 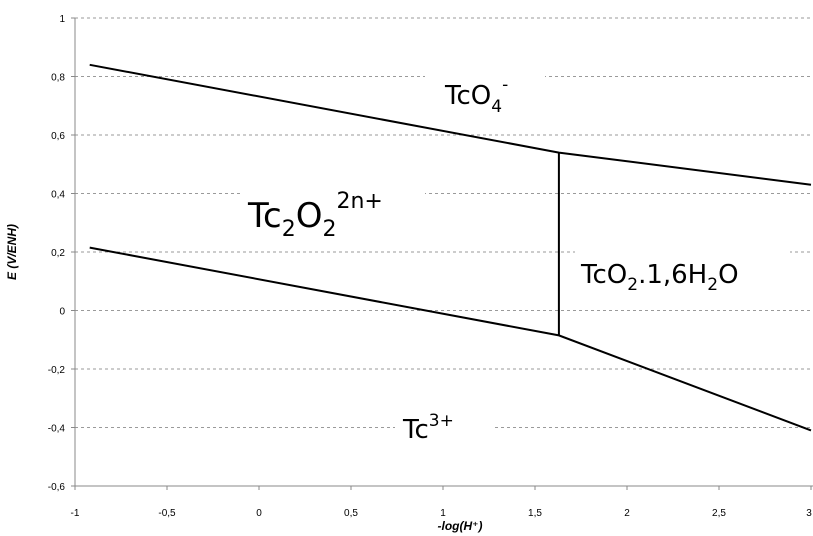 I want to click on region-label-bg-tco4, so click(x=485, y=96).